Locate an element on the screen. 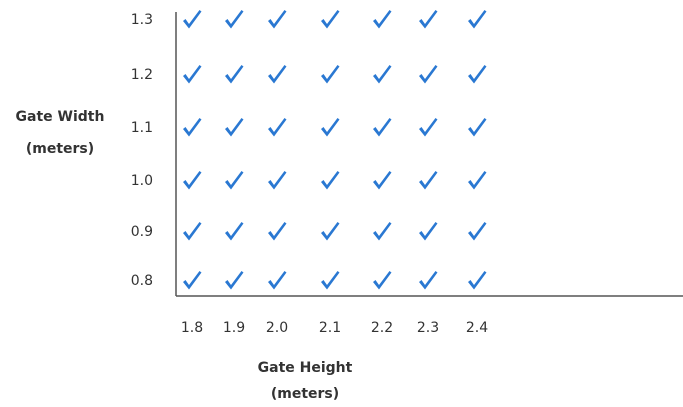  y-tick-label: 1.0 is located at coordinates (142, 181).